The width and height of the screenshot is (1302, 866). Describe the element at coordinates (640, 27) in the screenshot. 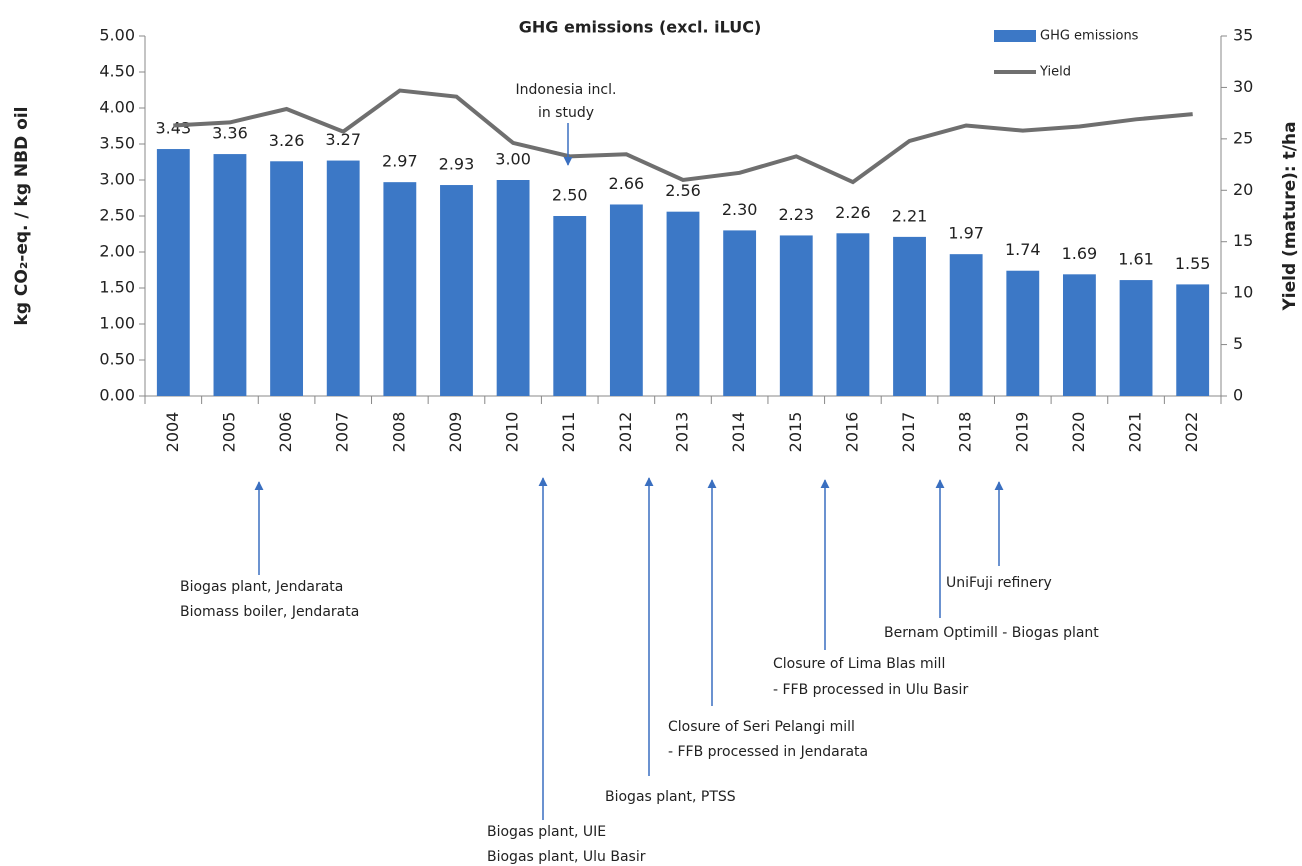

I see `chart-title: GHG emissions (excl. iLUC)` at that location.